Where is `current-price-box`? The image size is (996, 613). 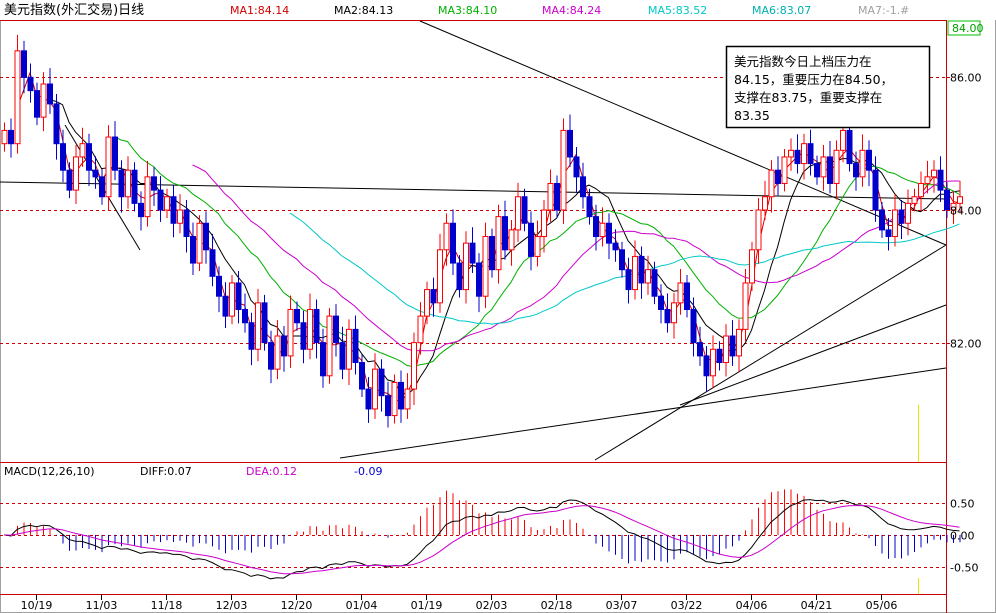 current-price-box is located at coordinates (964, 28).